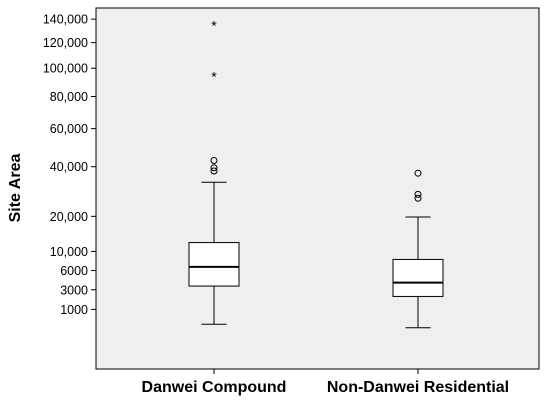 This screenshot has height=405, width=550. What do you see at coordinates (74, 271) in the screenshot?
I see `y-tick-label: 6000` at bounding box center [74, 271].